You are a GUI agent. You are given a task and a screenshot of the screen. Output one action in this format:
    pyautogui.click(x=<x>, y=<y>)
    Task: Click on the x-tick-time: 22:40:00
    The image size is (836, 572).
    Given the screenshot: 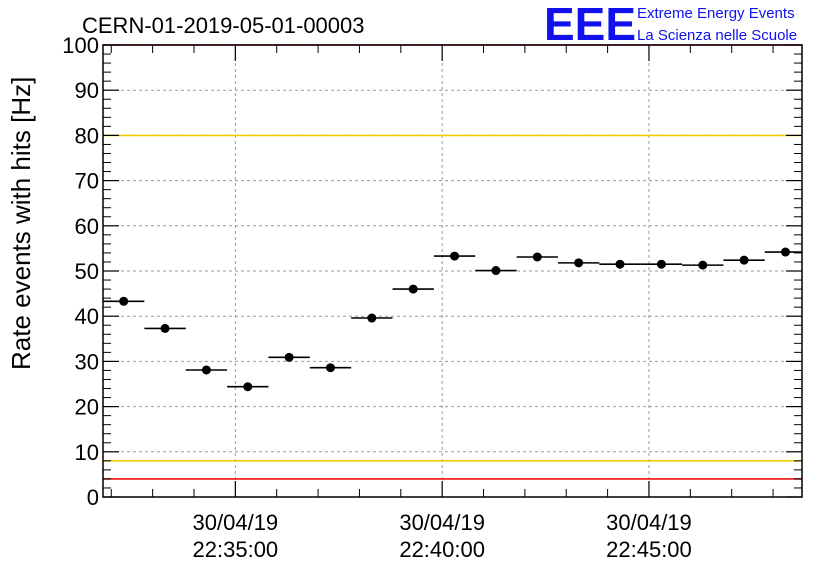 What is the action you would take?
    pyautogui.click(x=442, y=549)
    